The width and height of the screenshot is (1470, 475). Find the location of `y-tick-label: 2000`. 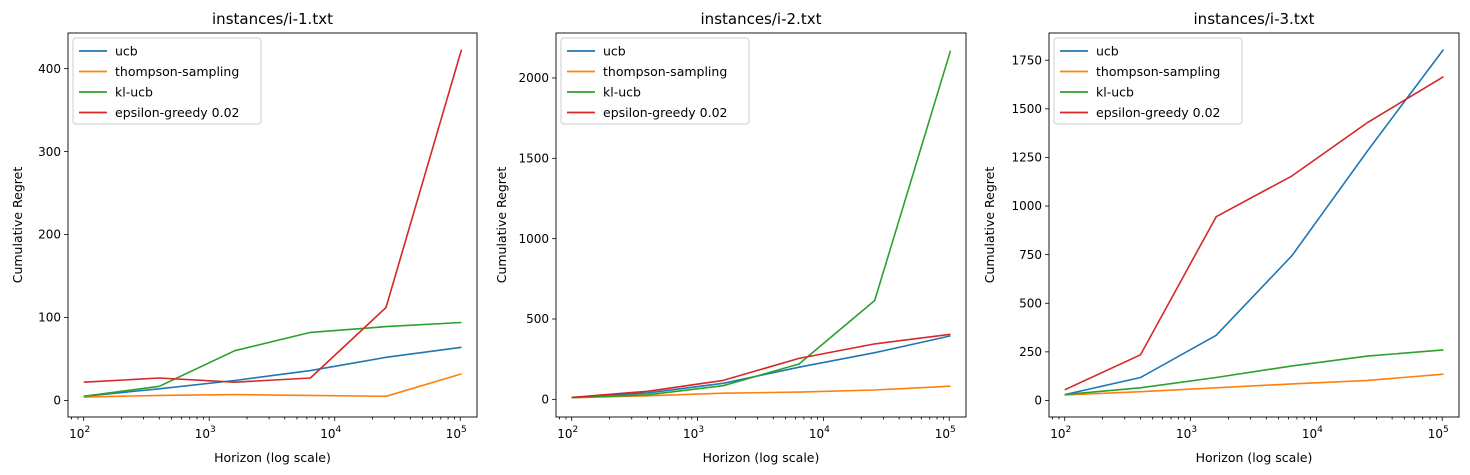

y-tick-label: 2000 is located at coordinates (533, 78).